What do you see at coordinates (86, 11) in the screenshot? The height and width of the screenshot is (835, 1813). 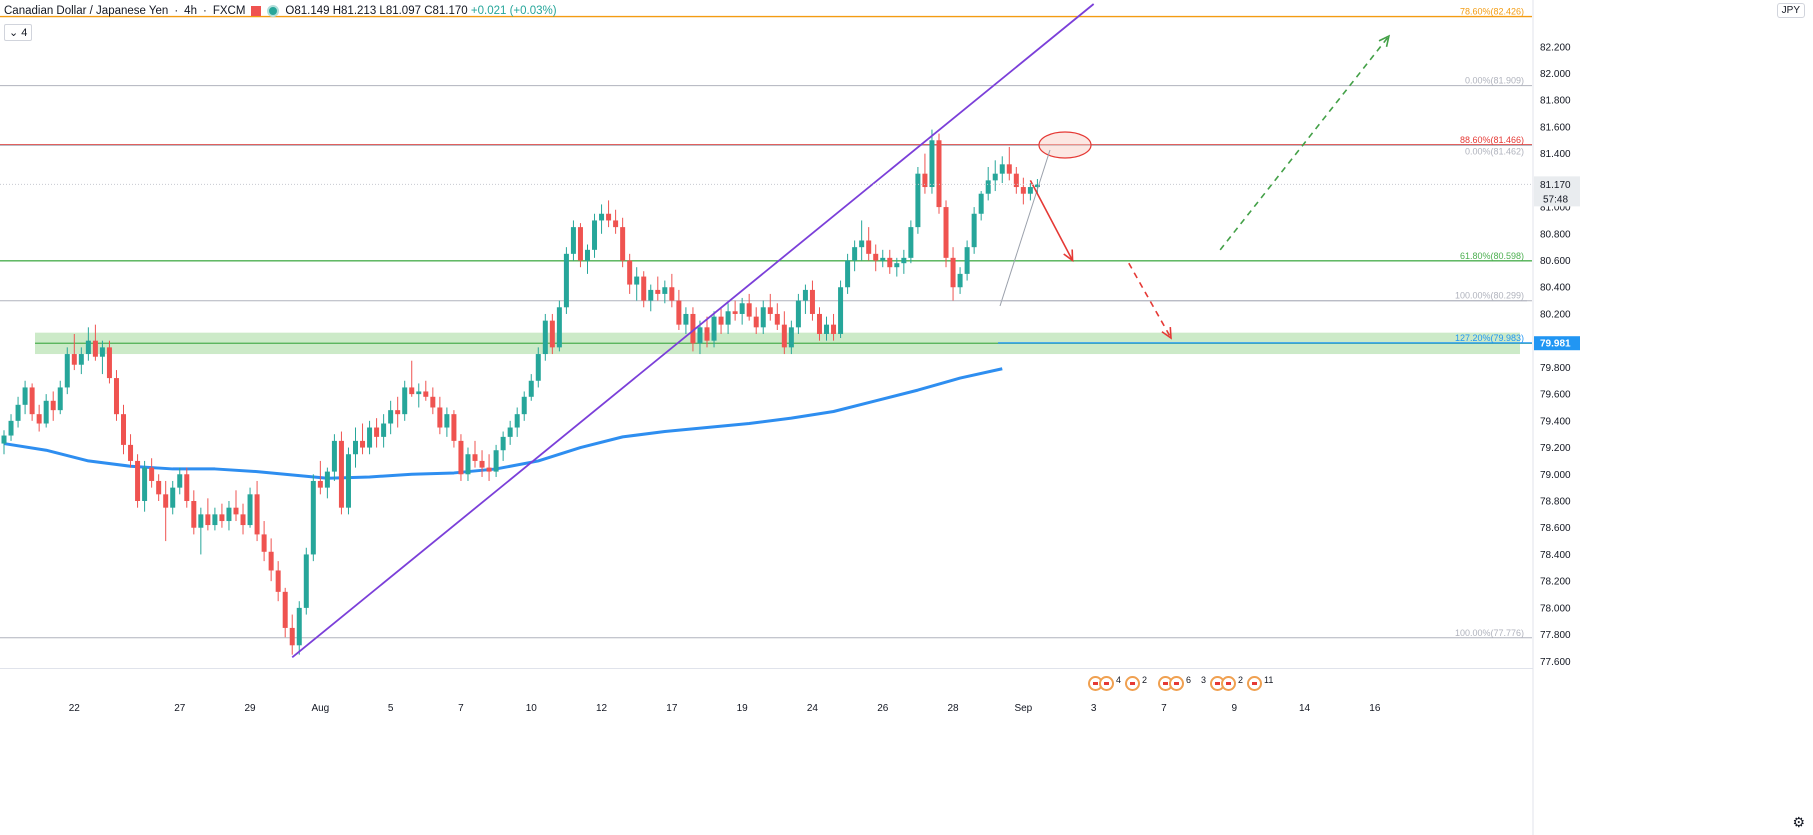 I see `symbol-title: Canadian Dollar / Japanese Yen` at bounding box center [86, 11].